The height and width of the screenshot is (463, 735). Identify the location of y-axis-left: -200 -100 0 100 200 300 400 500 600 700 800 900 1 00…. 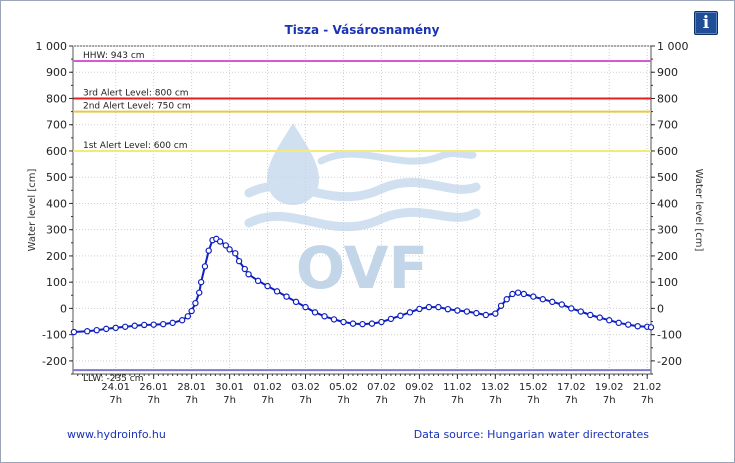
(54, 207).